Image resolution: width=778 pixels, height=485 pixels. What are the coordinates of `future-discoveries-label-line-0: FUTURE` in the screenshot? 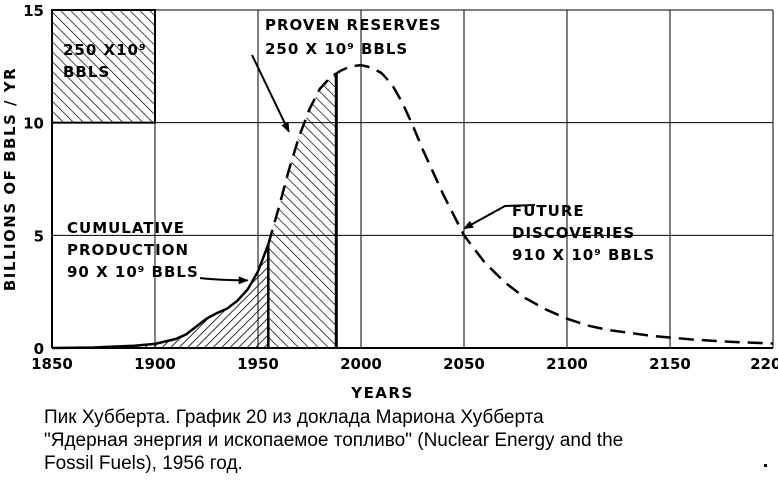 It's located at (548, 211).